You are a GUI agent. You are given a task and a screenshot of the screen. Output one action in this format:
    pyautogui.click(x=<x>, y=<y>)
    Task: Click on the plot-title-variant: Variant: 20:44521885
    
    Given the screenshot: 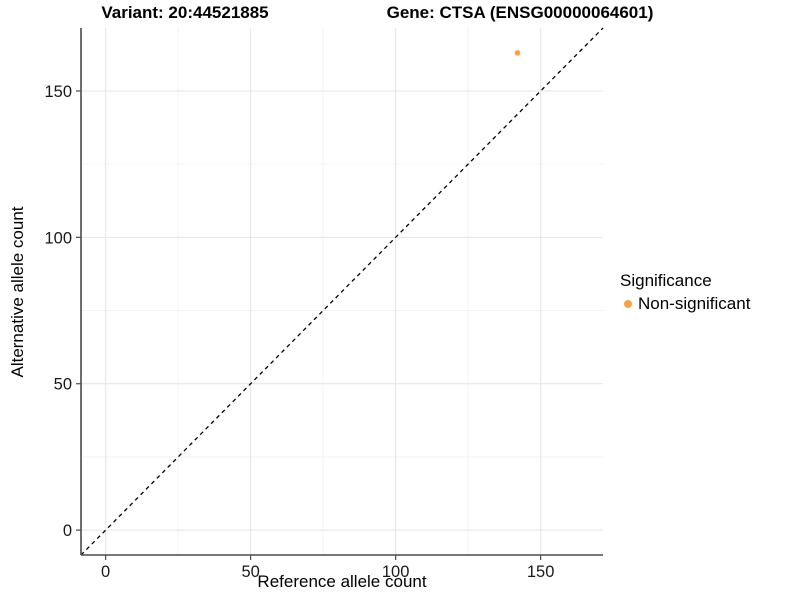 What is the action you would take?
    pyautogui.click(x=185, y=12)
    